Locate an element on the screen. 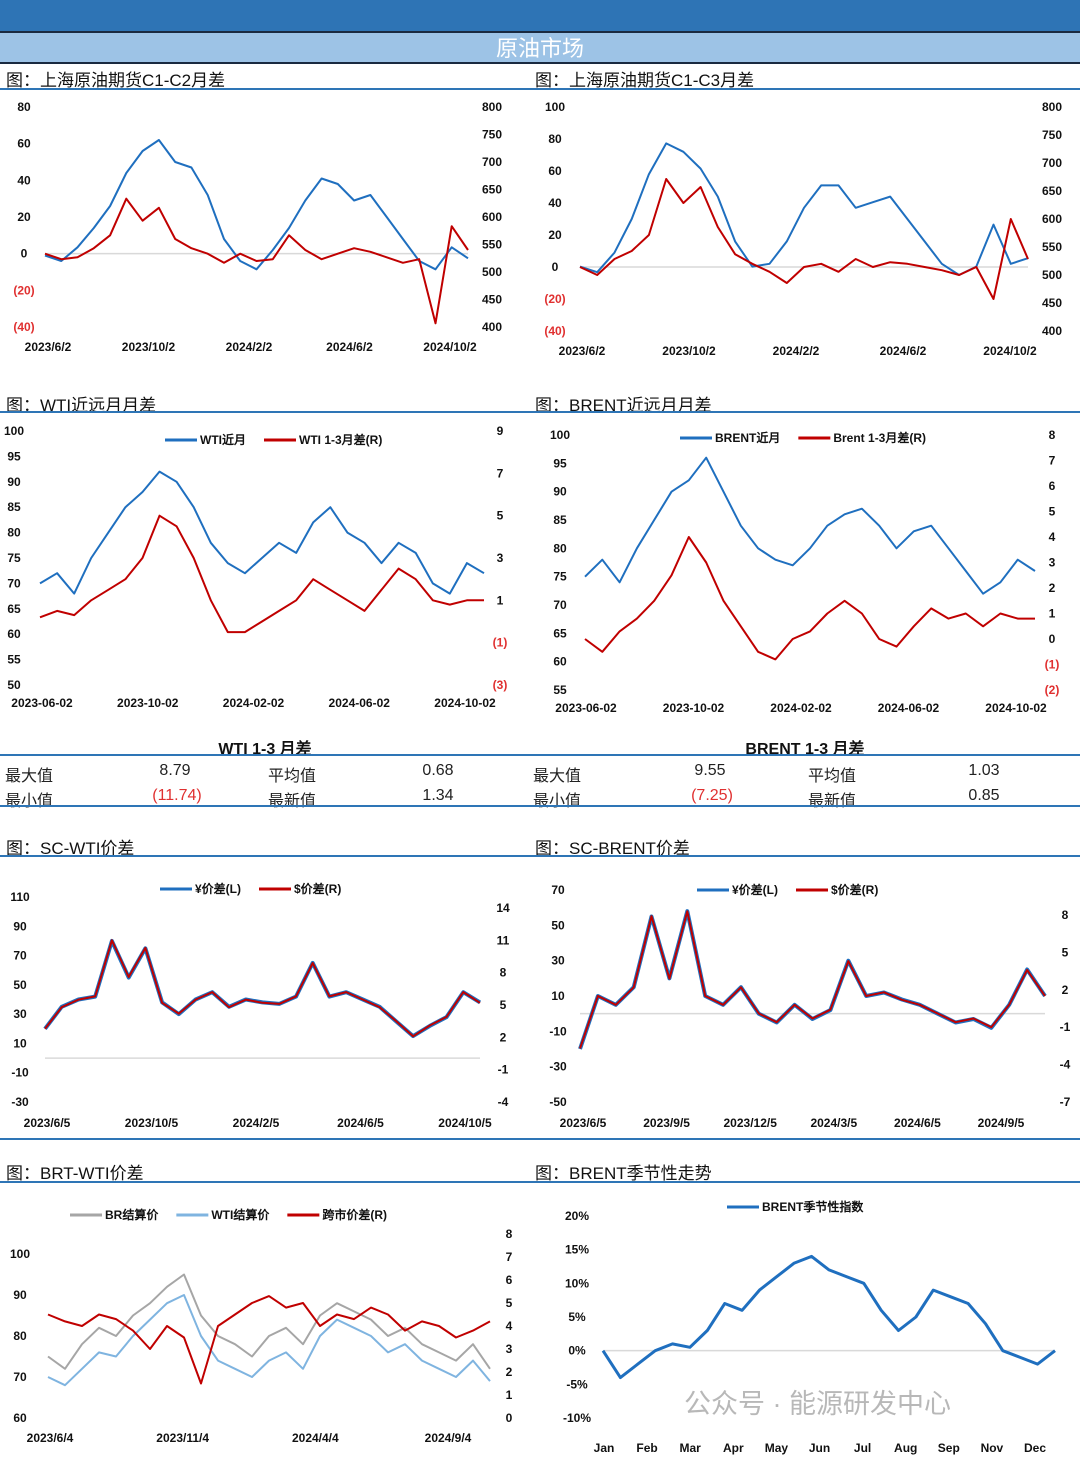 Image resolution: width=1080 pixels, height=1466 pixels. x-axis-tick: 2023/10/5 is located at coordinates (152, 1123).